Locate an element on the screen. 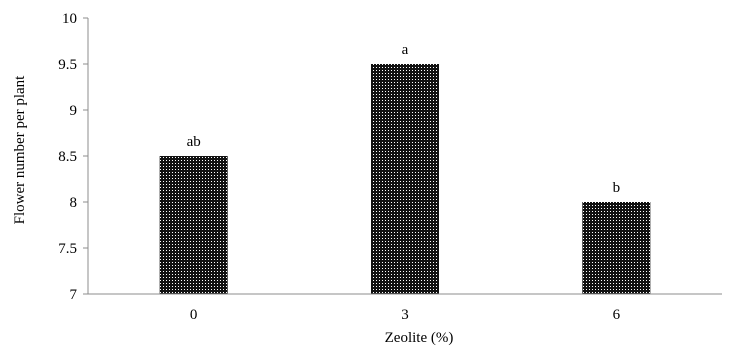 The height and width of the screenshot is (350, 733). y-tick-label: 8.5 is located at coordinates (67, 157).